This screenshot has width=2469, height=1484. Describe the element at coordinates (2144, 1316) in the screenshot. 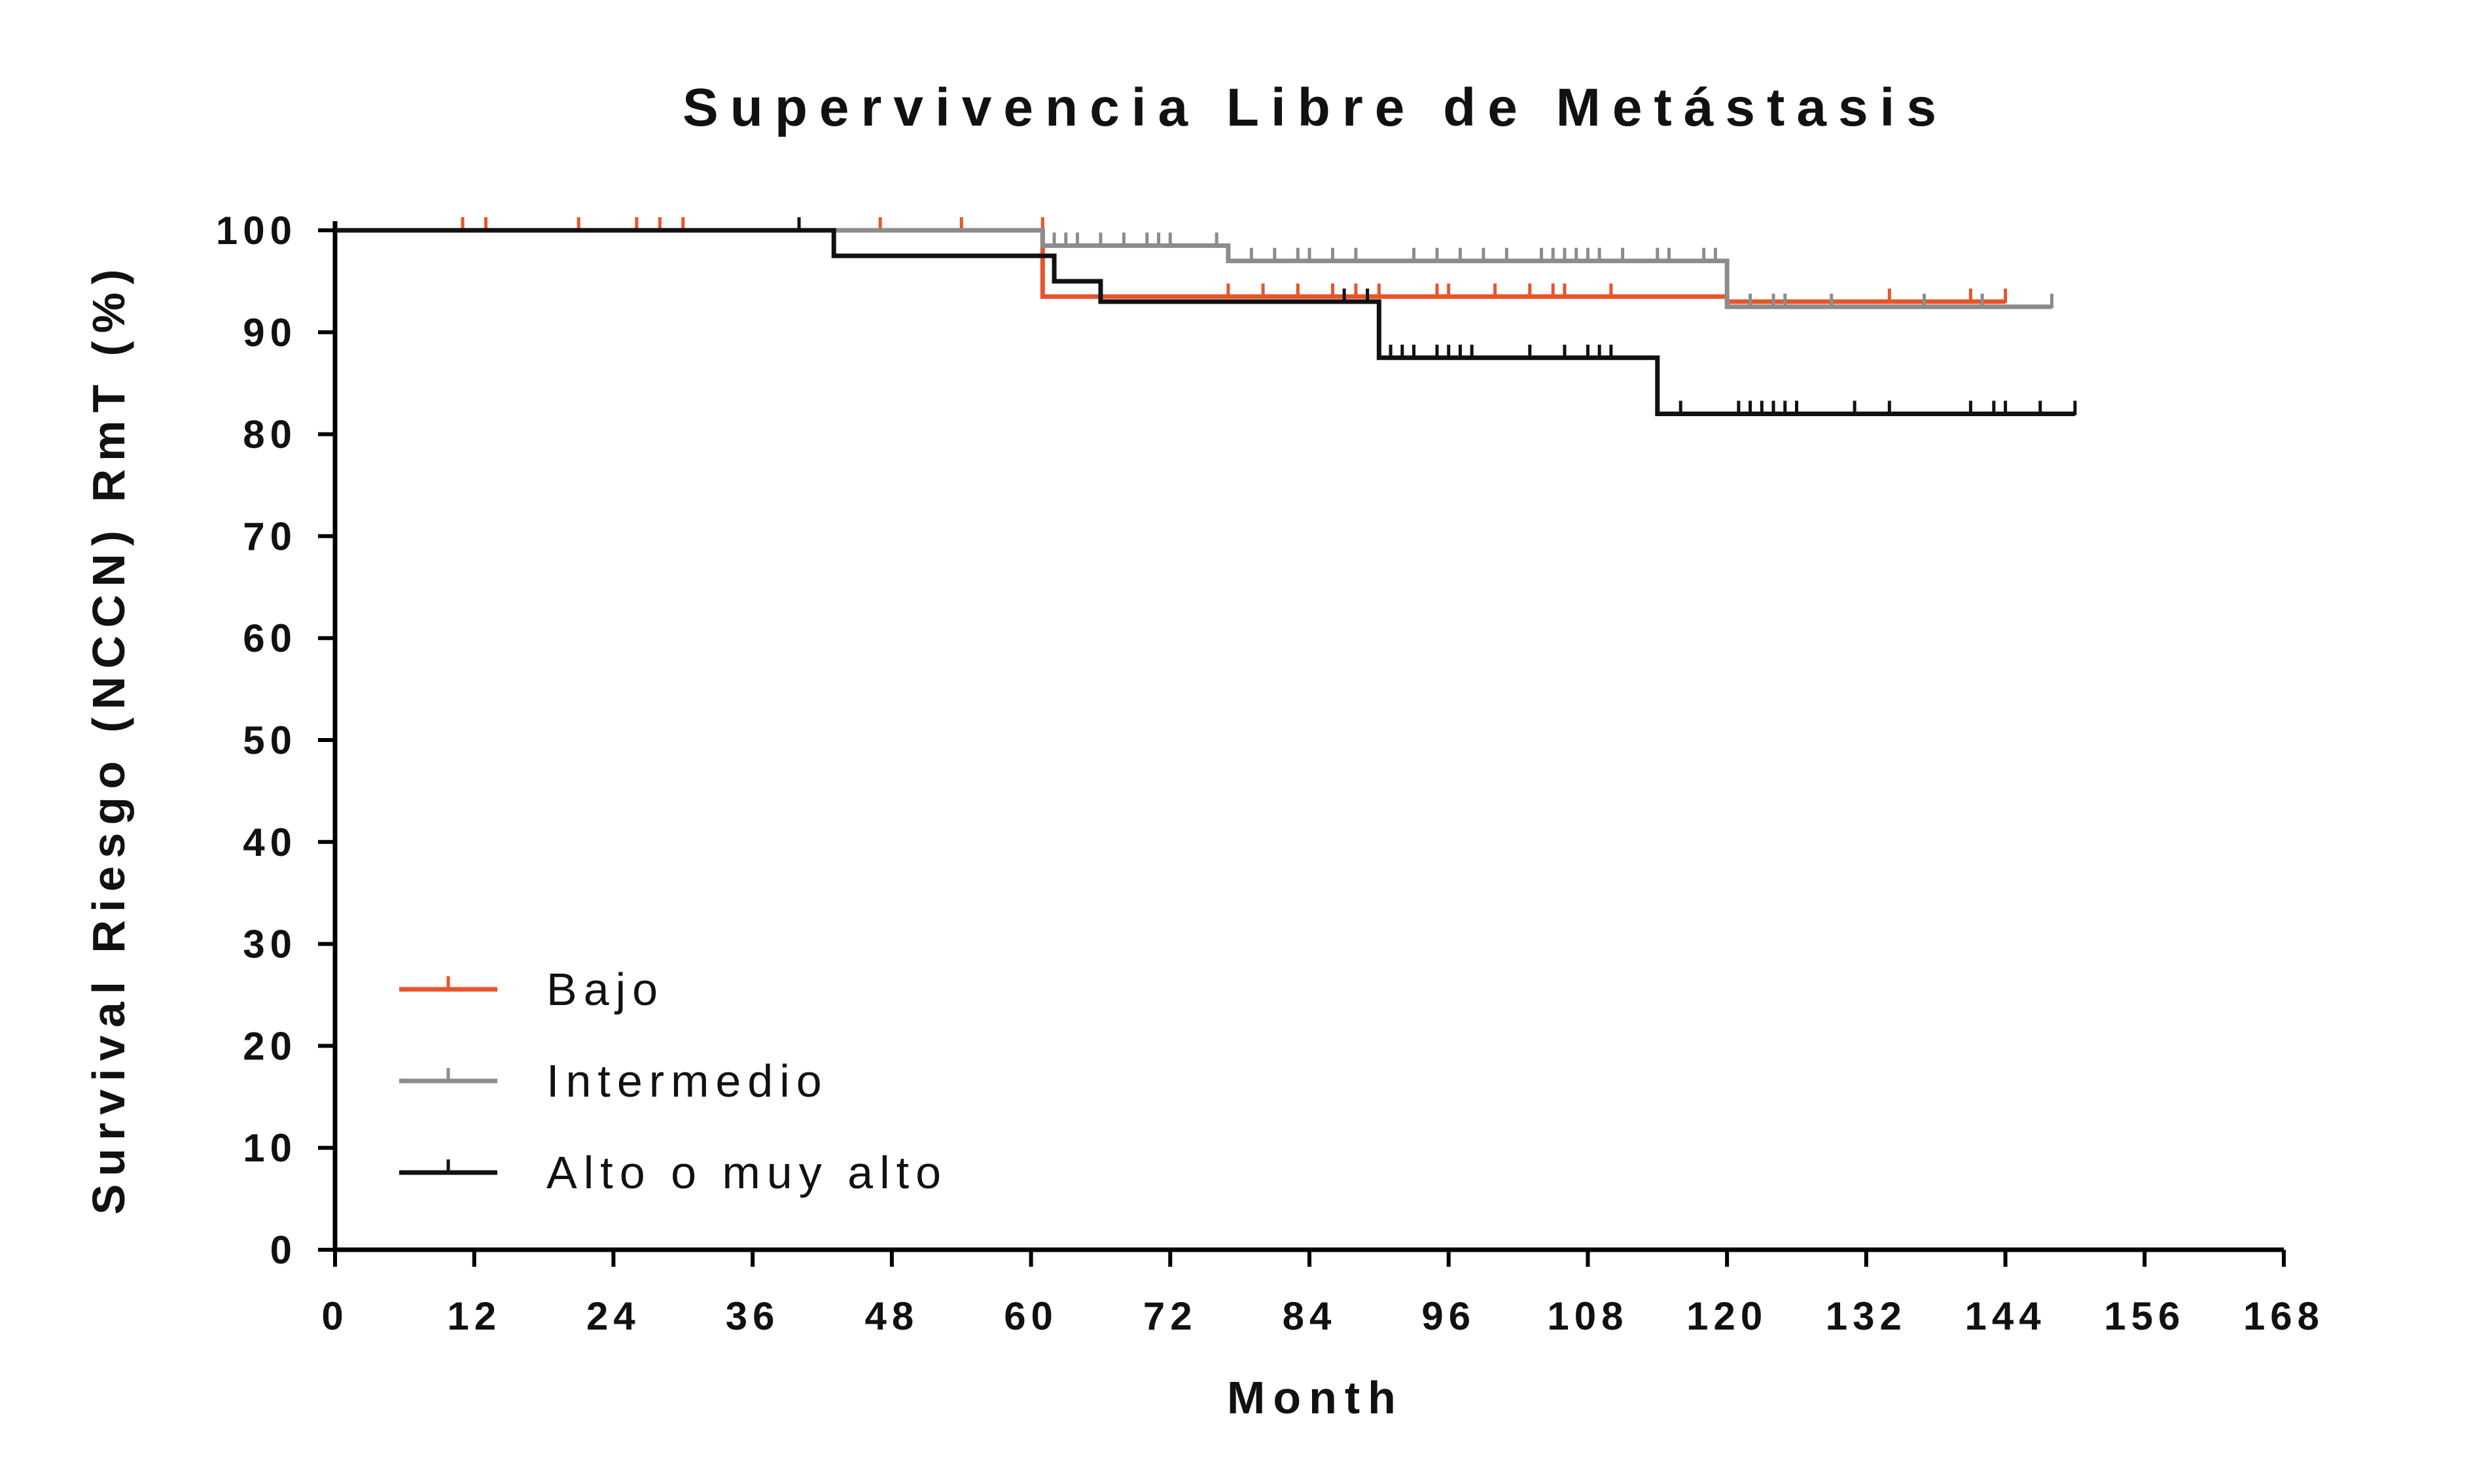

I see `x-tick-label: 156` at that location.